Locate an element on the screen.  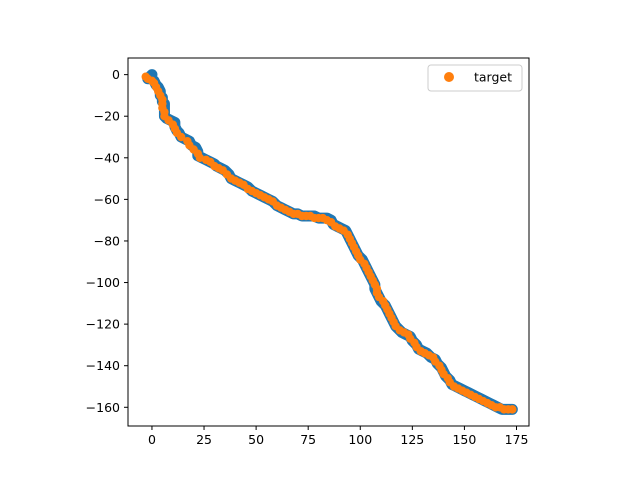
x-tick-label: 100 is located at coordinates (360, 439).